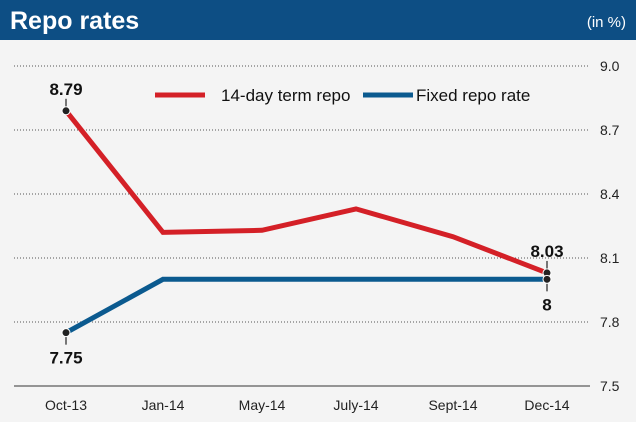 This screenshot has width=636, height=422. What do you see at coordinates (452, 405) in the screenshot?
I see `x-tick-label: Sept-14` at bounding box center [452, 405].